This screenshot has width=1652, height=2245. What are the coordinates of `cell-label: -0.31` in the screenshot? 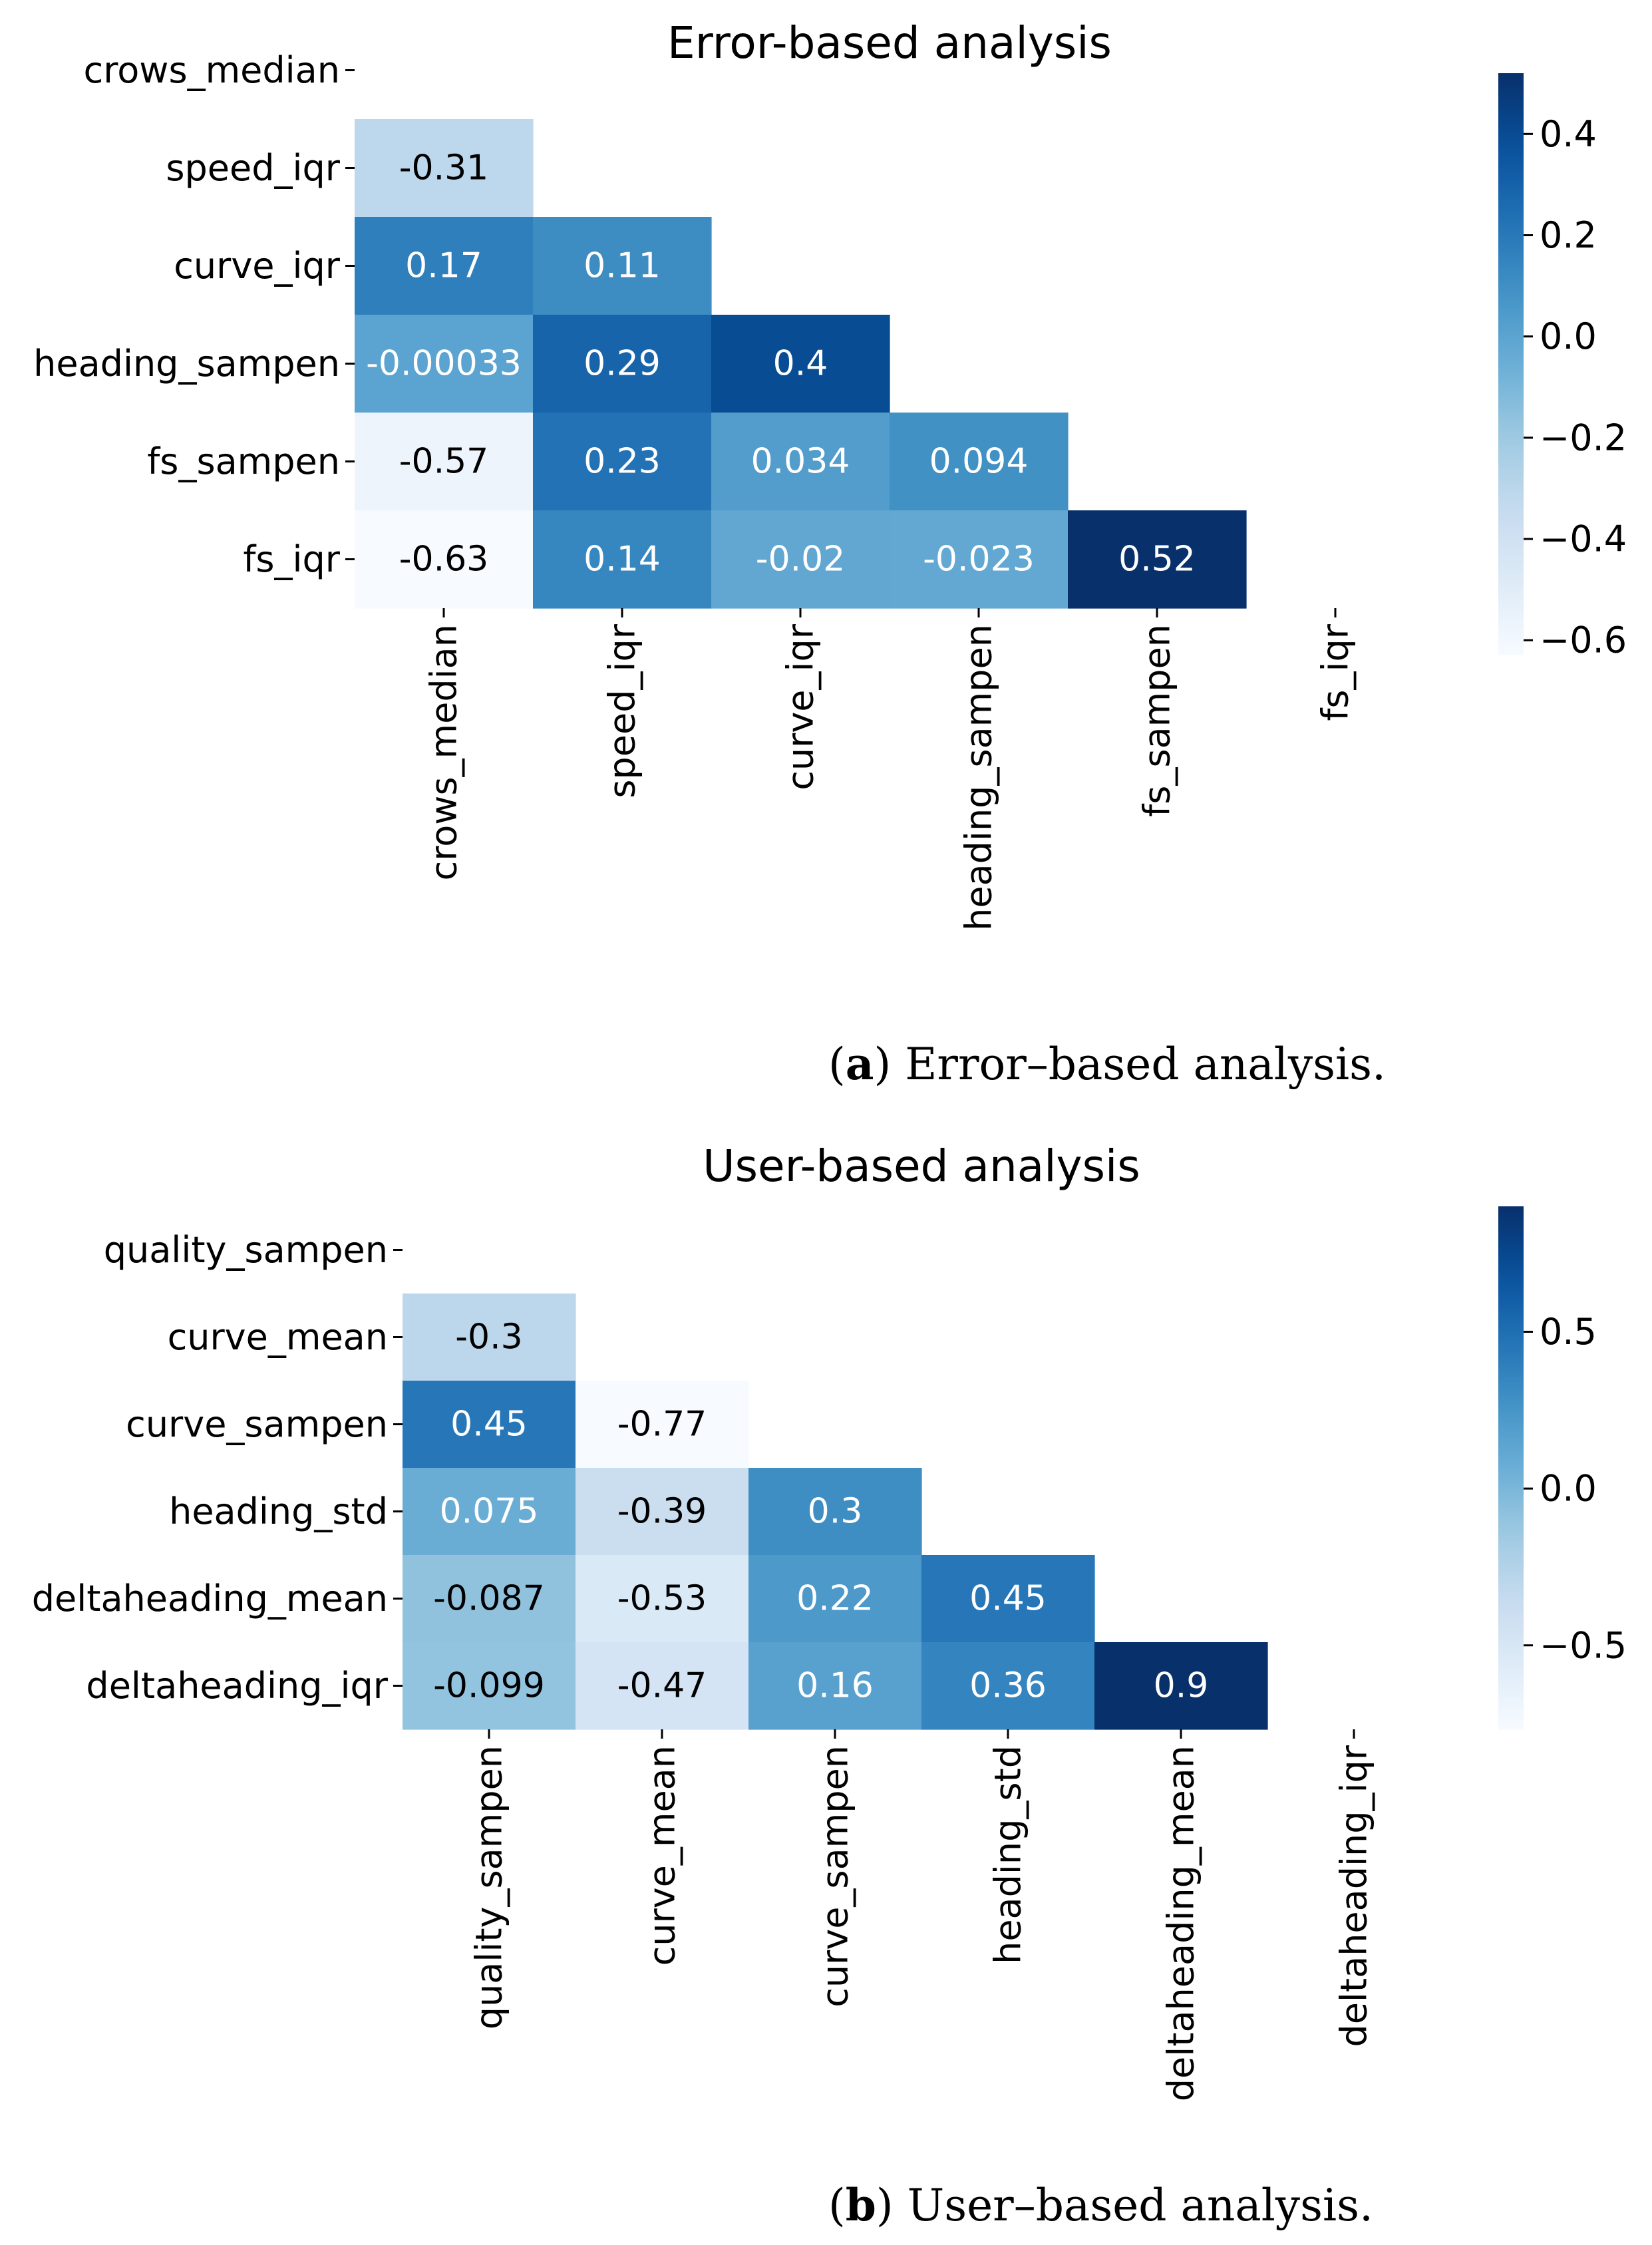 It's located at (444, 168).